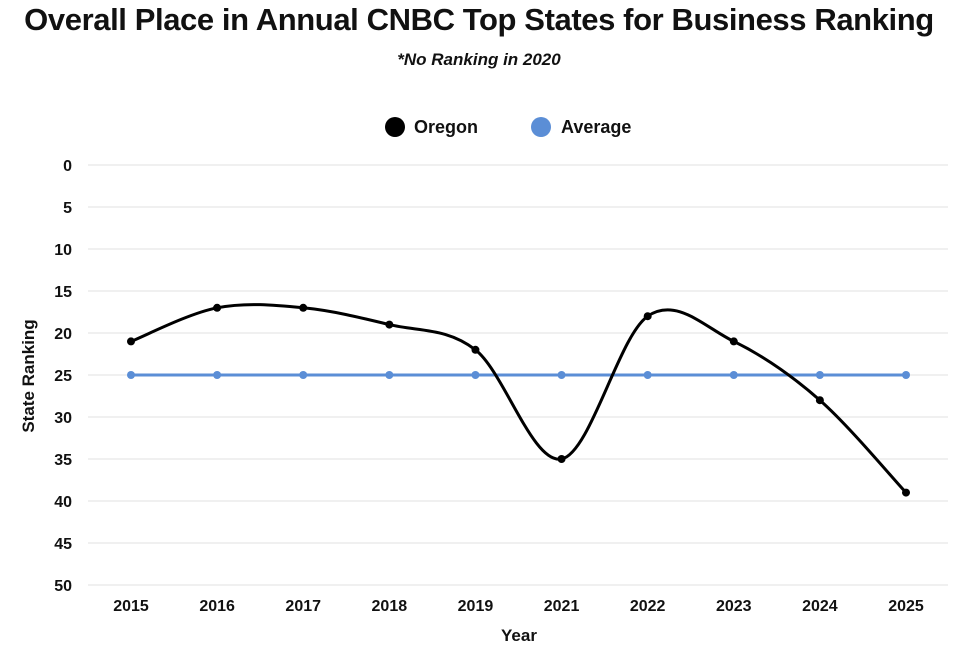  Describe the element at coordinates (63, 544) in the screenshot. I see `y-tick-label: 45` at that location.